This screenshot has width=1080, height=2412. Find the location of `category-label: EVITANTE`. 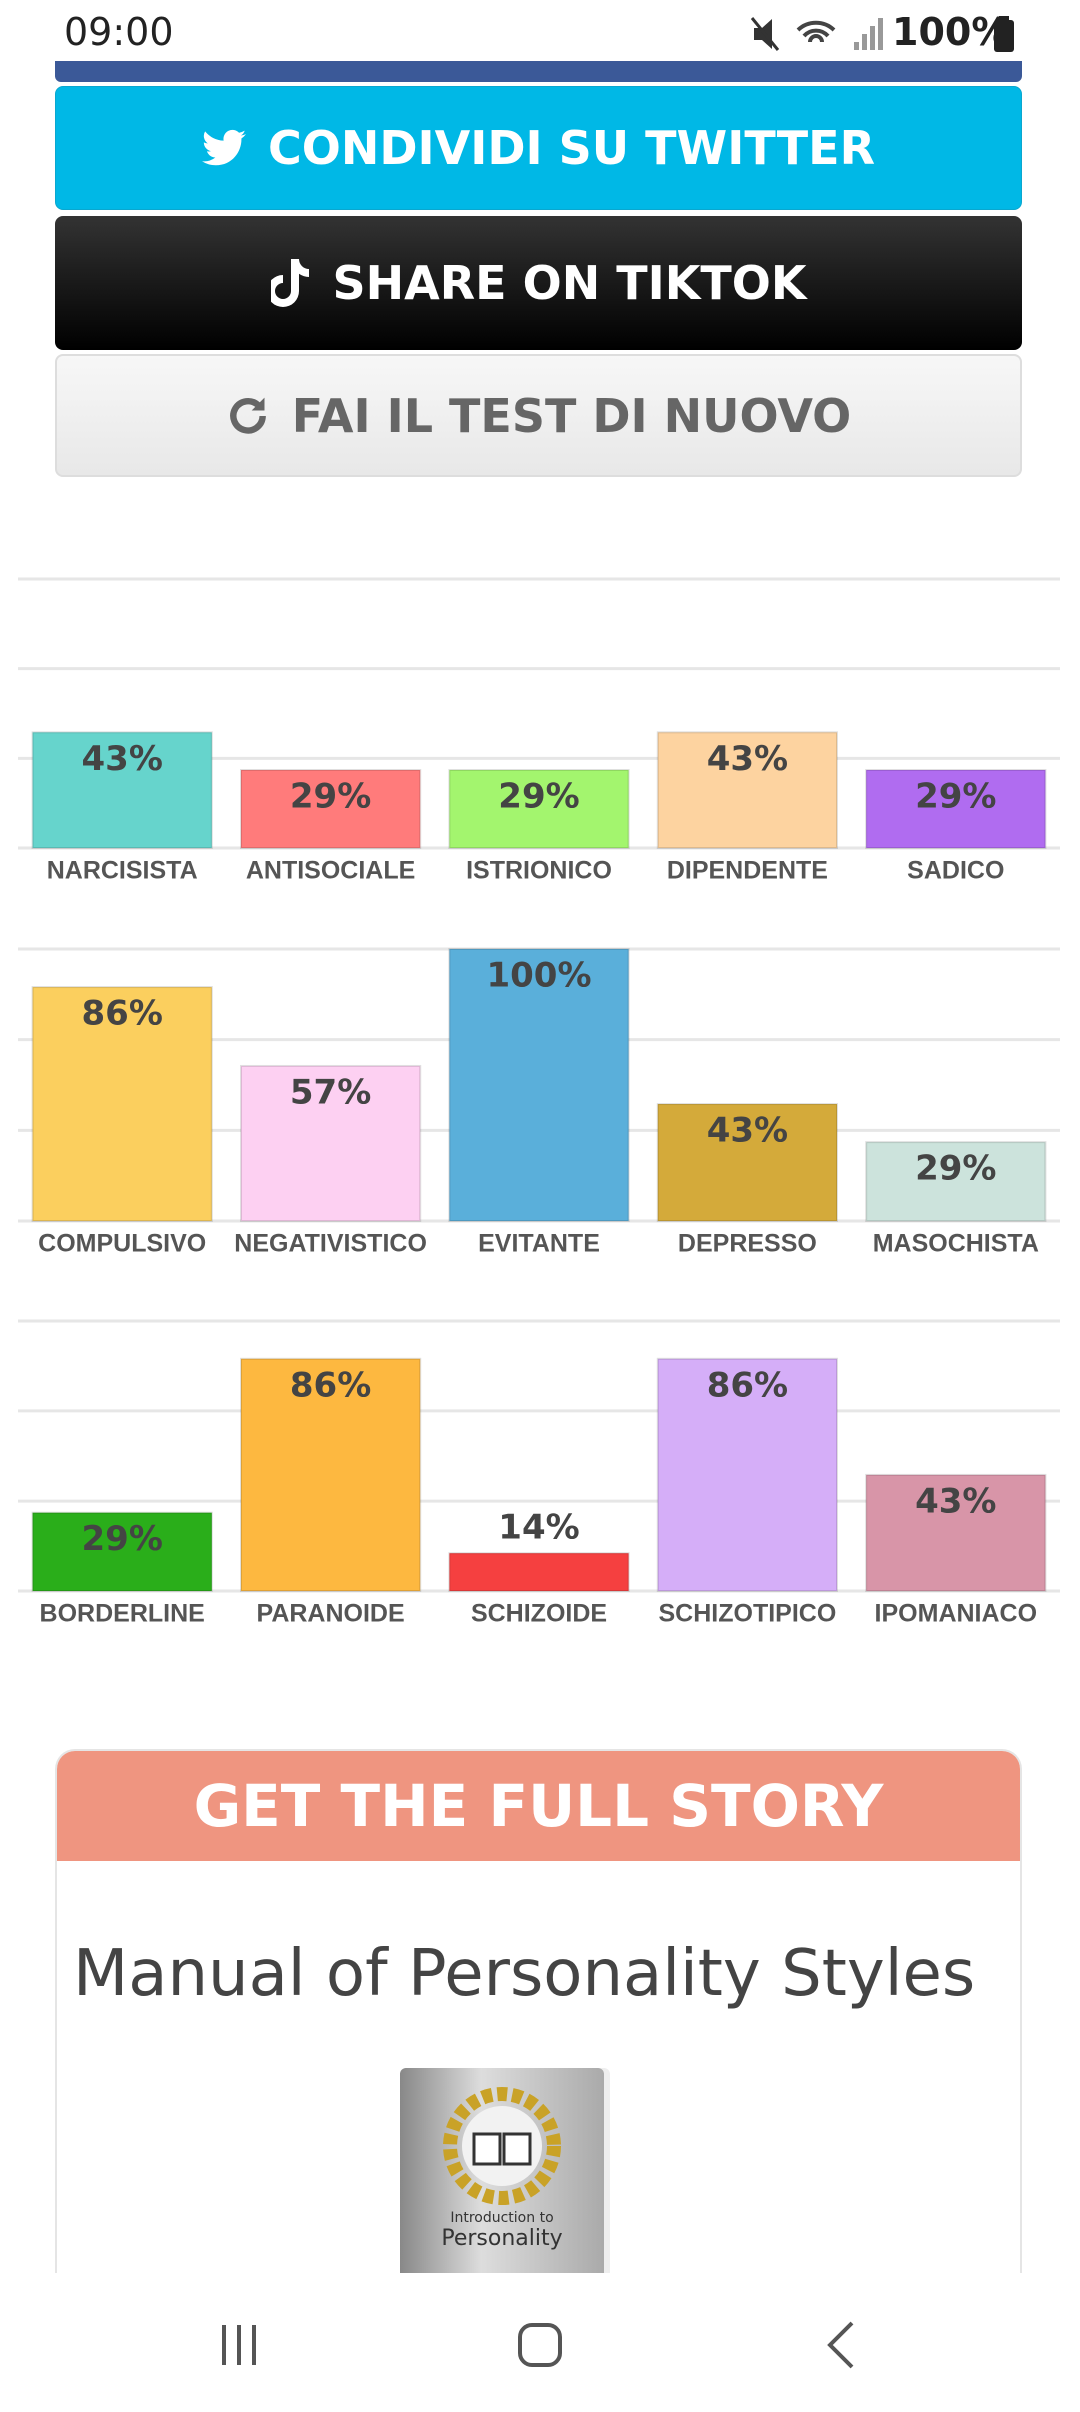

category-label: EVITANTE is located at coordinates (539, 1244).